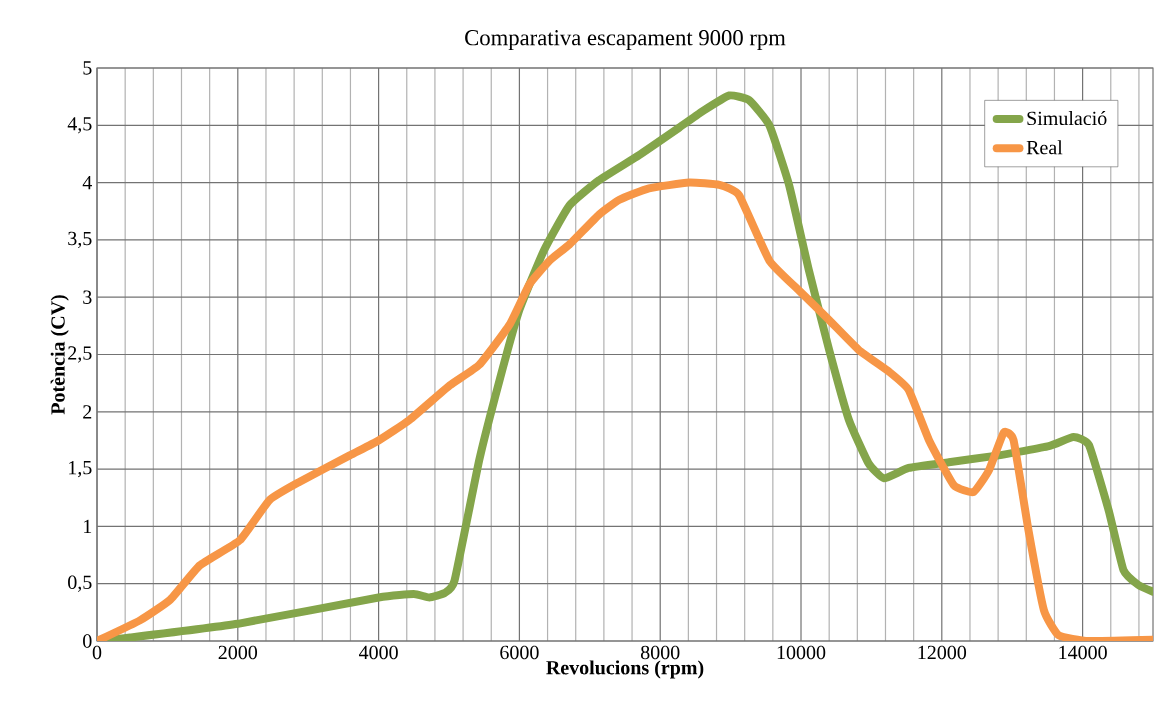 The width and height of the screenshot is (1155, 719). What do you see at coordinates (625, 40) in the screenshot?
I see `chart-title: Comparativa escapament 9000 rpm` at bounding box center [625, 40].